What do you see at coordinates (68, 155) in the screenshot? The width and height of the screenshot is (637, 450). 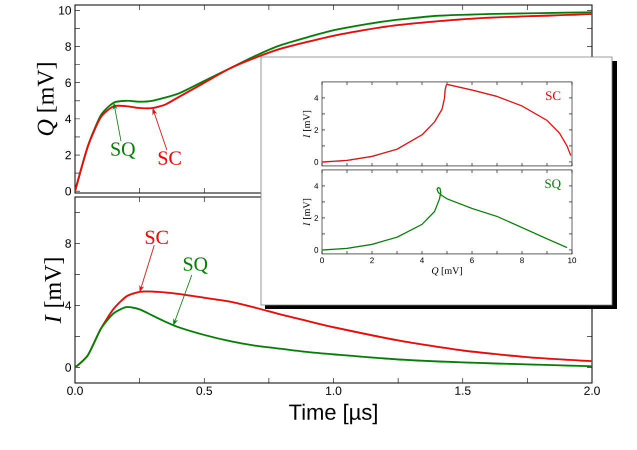 I see `y-tick-label: 2` at bounding box center [68, 155].